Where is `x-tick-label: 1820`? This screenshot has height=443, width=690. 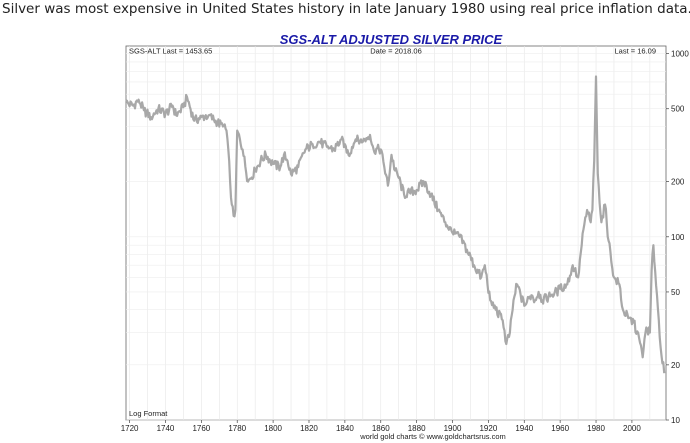
x-tick-label: 1820 is located at coordinates (309, 428).